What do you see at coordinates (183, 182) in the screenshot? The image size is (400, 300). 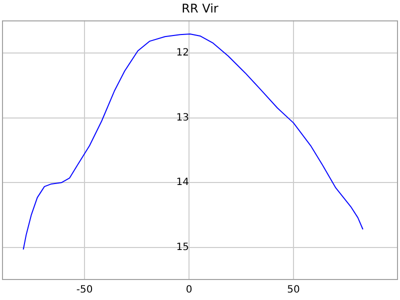 I see `y-tick-label: 14` at bounding box center [183, 182].